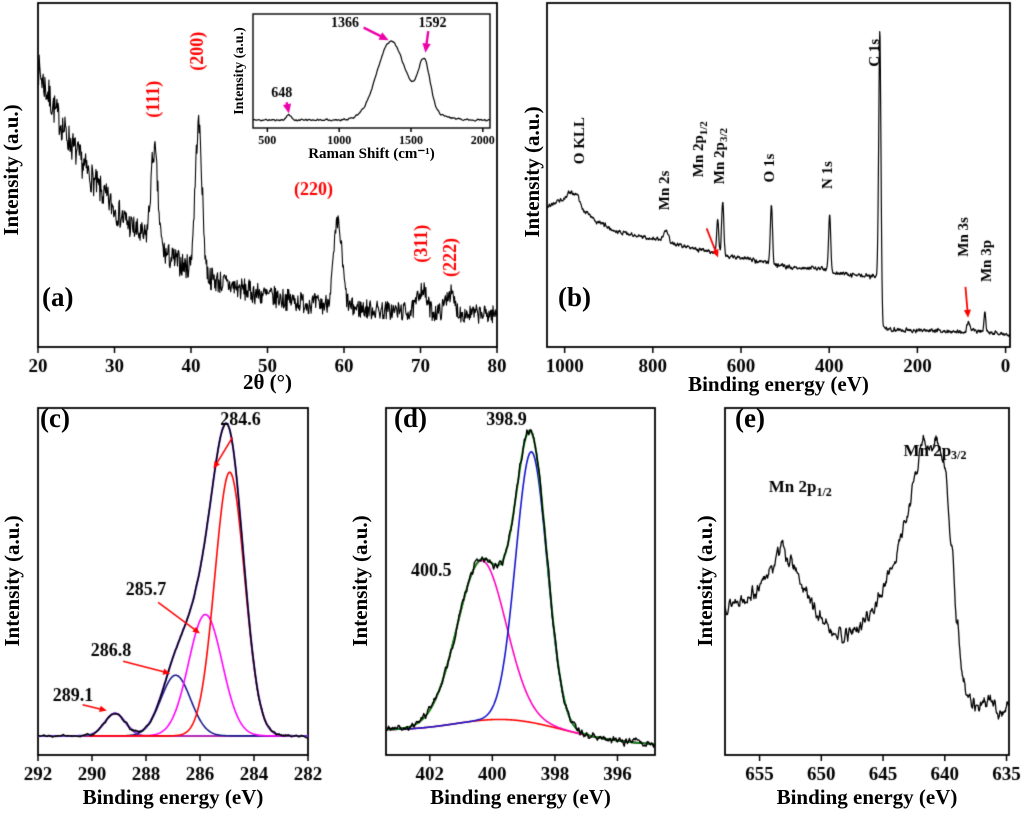  What do you see at coordinates (11, 170) in the screenshot?
I see `panel-a-ylabel: Intensity (a.u.)` at bounding box center [11, 170].